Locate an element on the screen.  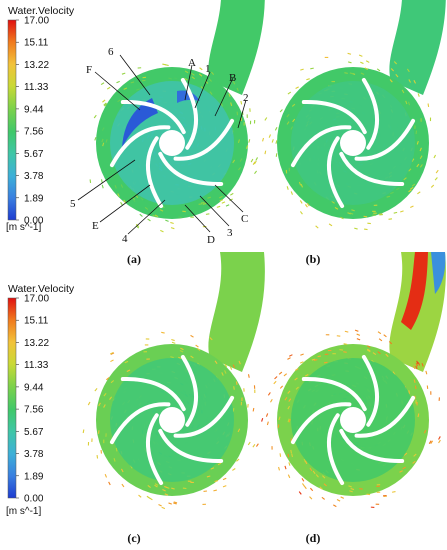
callout-A: A is located at coordinates (192, 63).